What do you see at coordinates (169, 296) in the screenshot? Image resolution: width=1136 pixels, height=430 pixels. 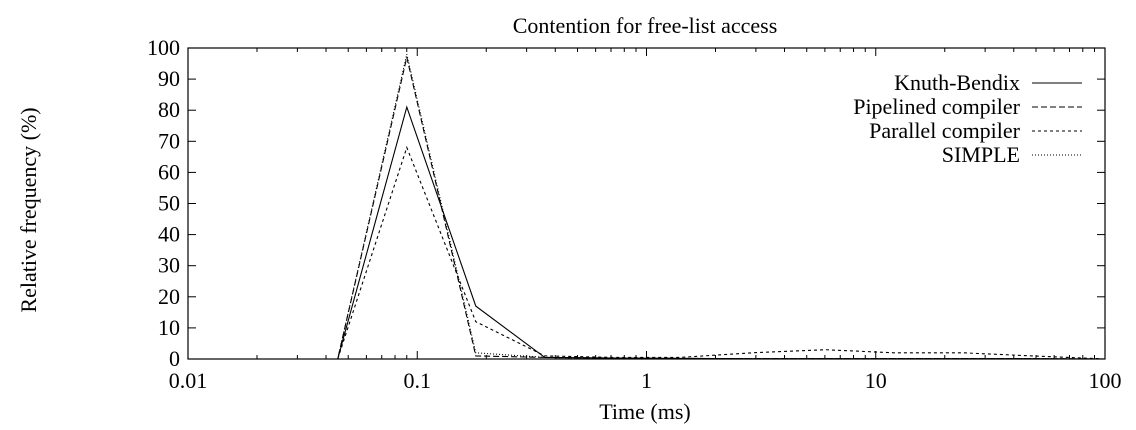 I see `y-tick-label: 20` at bounding box center [169, 296].